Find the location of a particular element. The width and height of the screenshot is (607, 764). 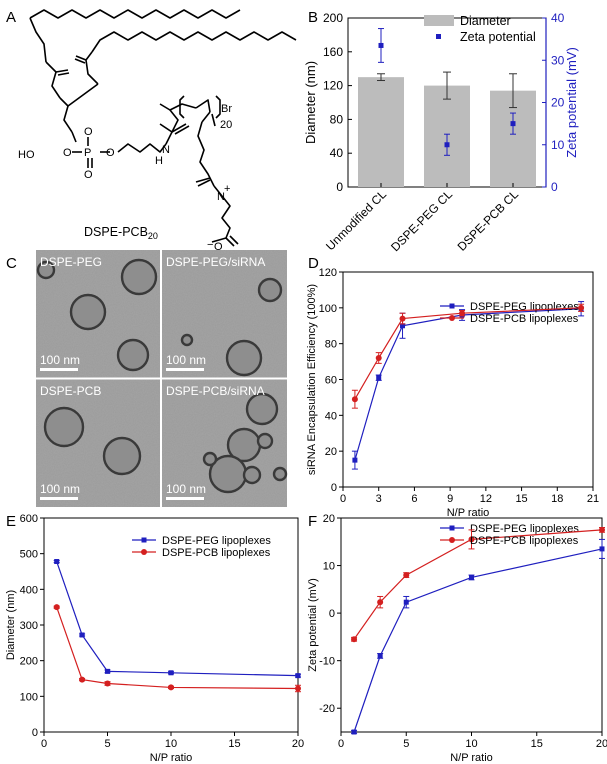

micrograph-title: DSPE-PCB/siRNA is located at coordinates (215, 391).